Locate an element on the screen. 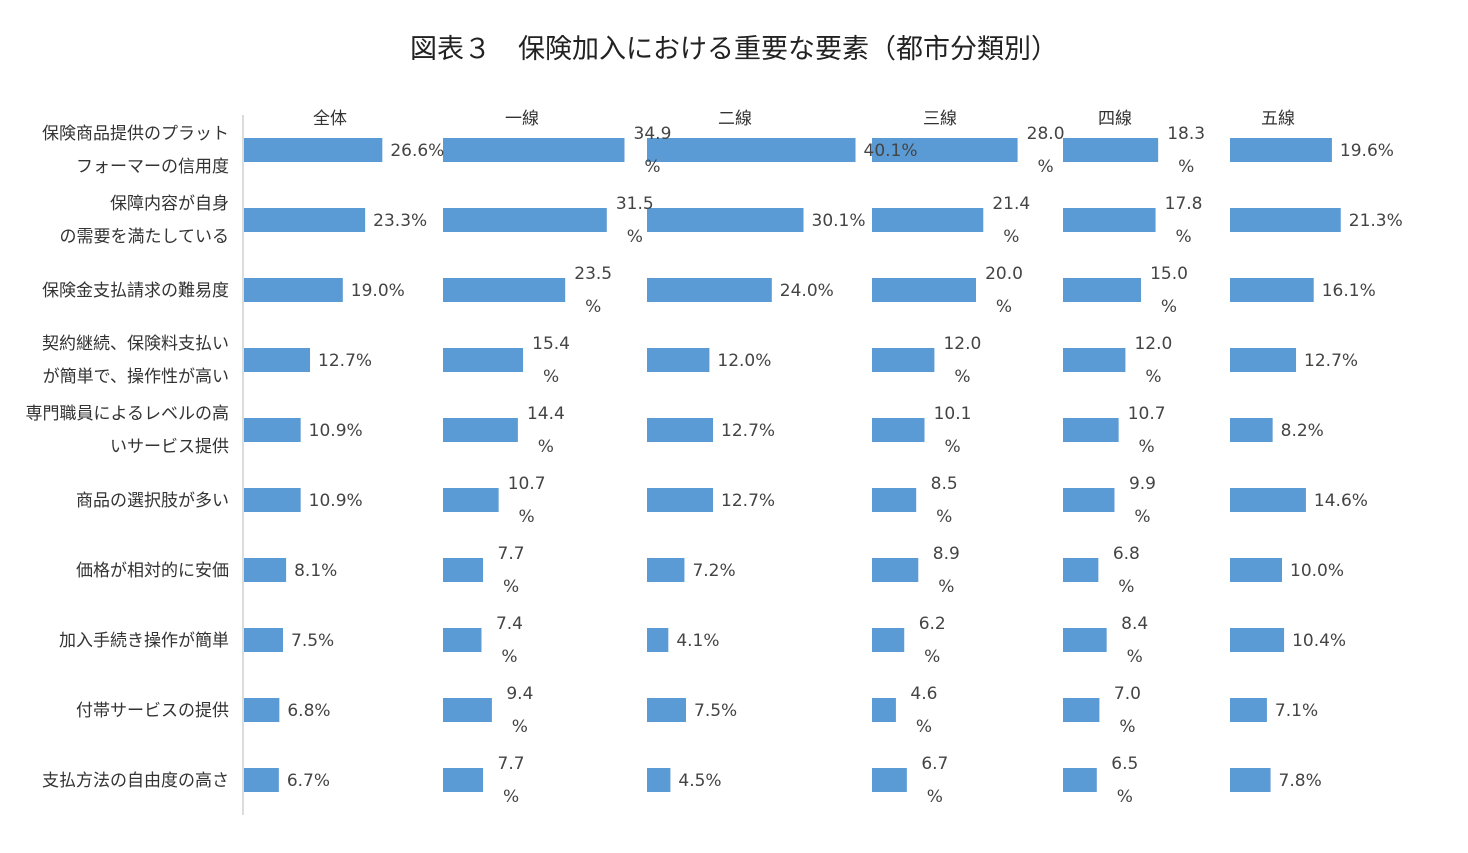  data-label-1-4: 14.4% is located at coordinates (546, 430).